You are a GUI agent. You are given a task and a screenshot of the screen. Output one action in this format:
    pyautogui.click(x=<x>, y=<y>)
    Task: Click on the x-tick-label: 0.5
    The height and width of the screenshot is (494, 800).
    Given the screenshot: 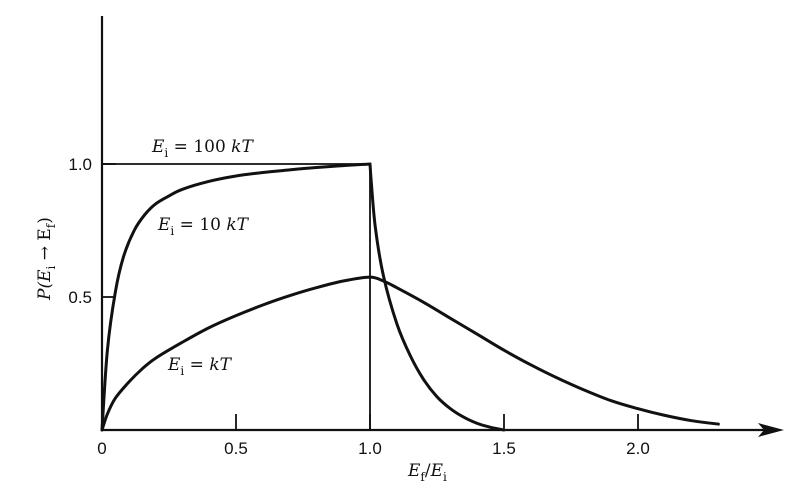 What is the action you would take?
    pyautogui.click(x=236, y=448)
    